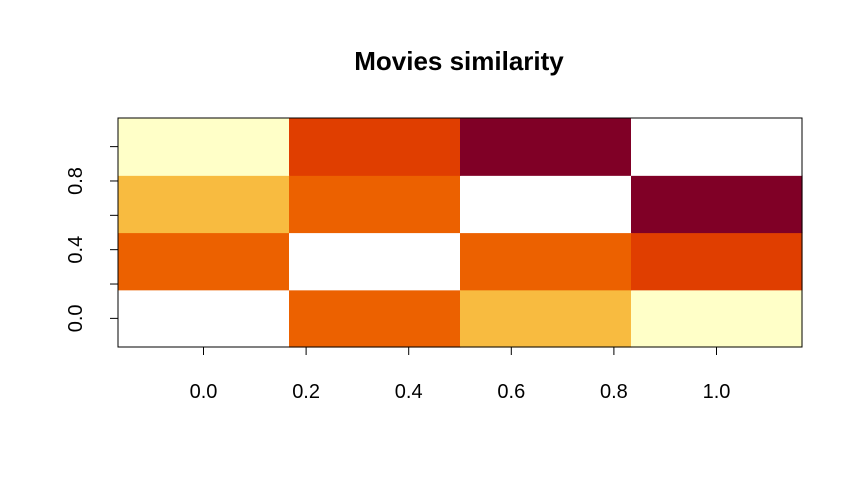 The height and width of the screenshot is (493, 862). Describe the element at coordinates (306, 392) in the screenshot. I see `x-tick-label: 0.2` at that location.